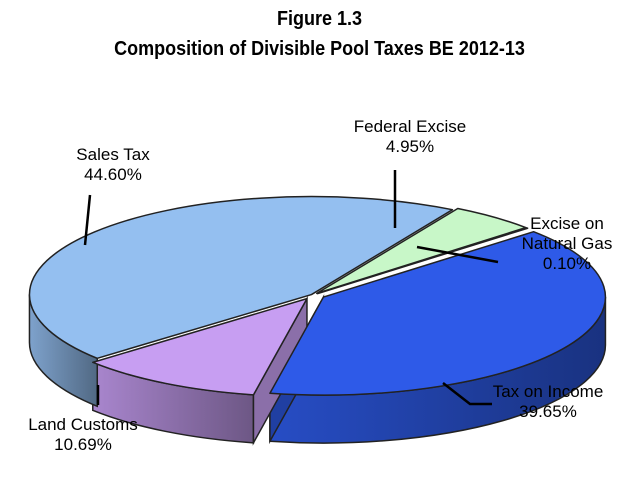 The width and height of the screenshot is (639, 487). I want to click on slice-label: Excise on, so click(567, 223).